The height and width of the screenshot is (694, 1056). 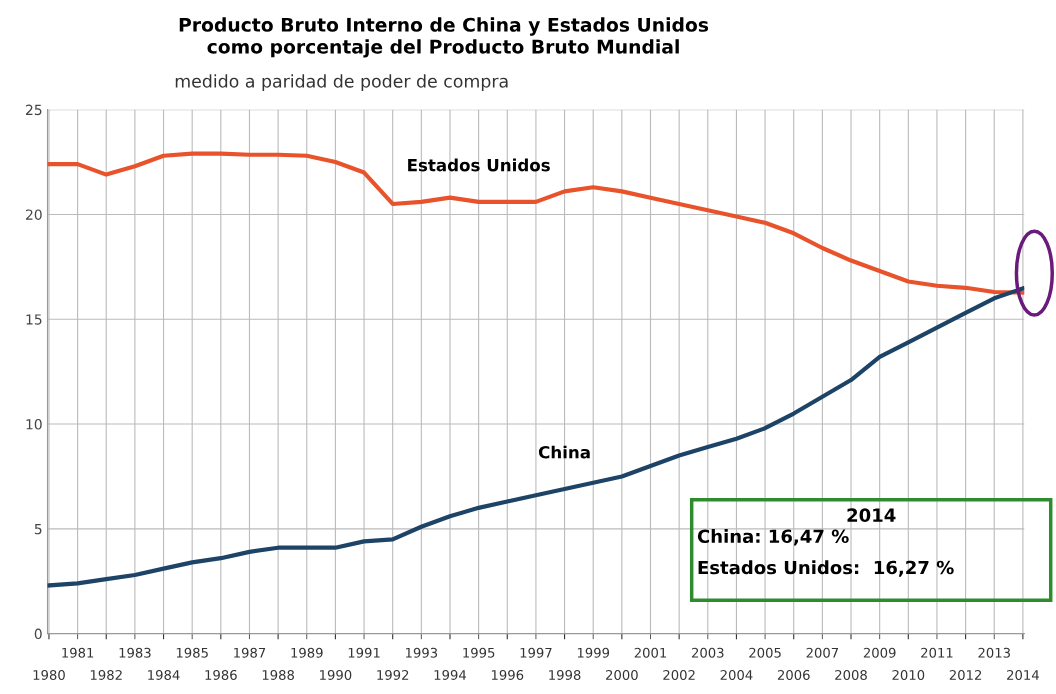 I want to click on annotation: Estados Unidos: 16,27 %, so click(x=826, y=568).